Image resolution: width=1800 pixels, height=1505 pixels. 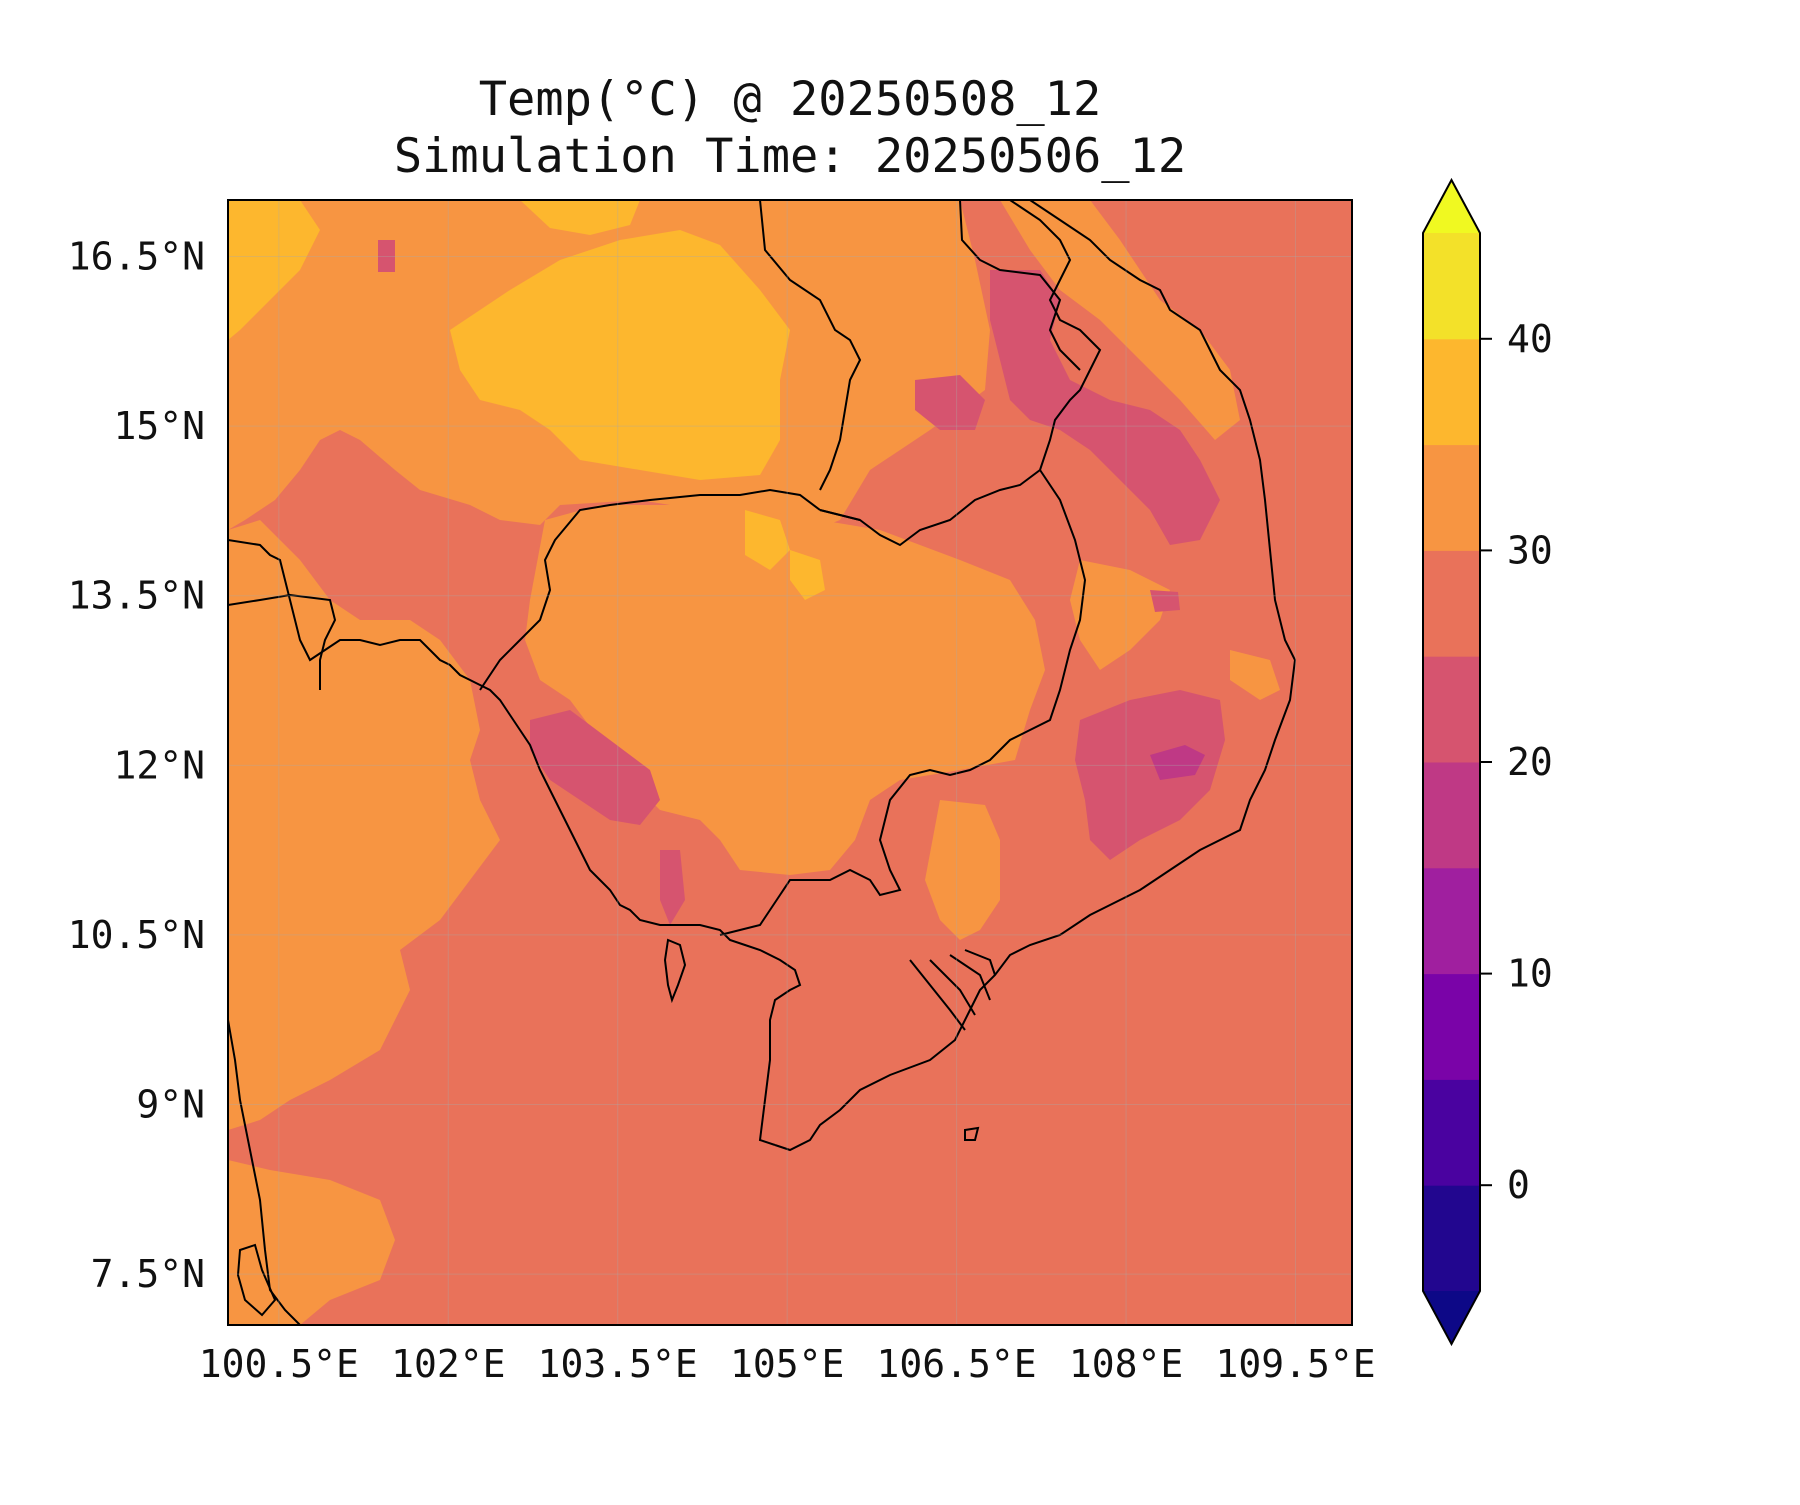 I want to click on field-region-30-35-cambodia, so click(x=785, y=690).